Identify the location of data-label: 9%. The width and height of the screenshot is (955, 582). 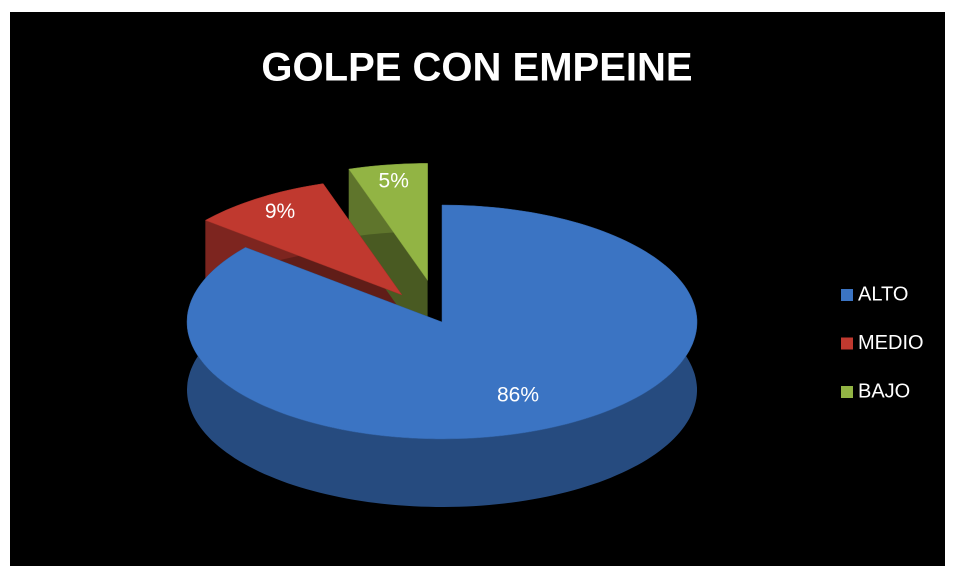
(280, 211).